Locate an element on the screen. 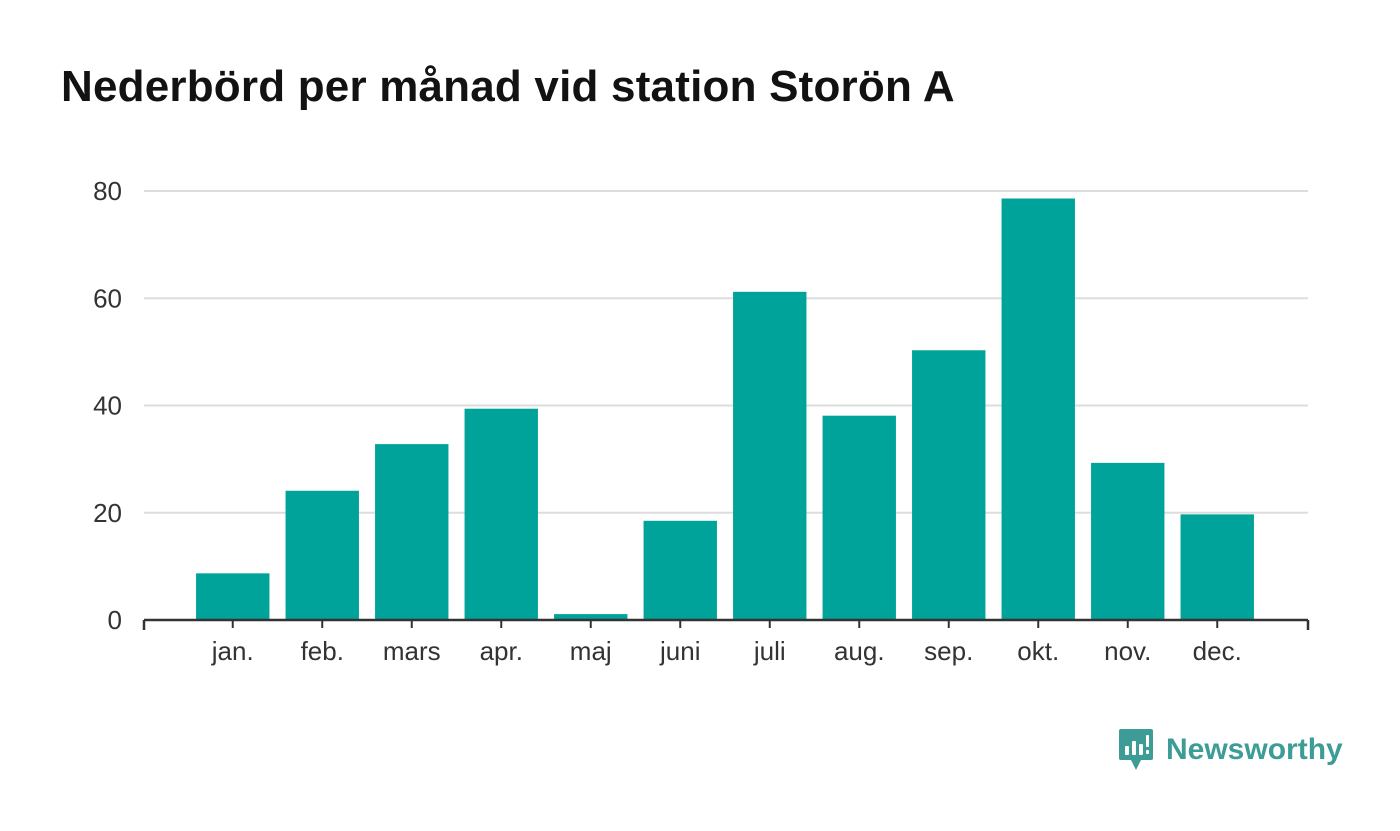 Image resolution: width=1400 pixels, height=831 pixels. x-tick-label: feb. is located at coordinates (322, 651).